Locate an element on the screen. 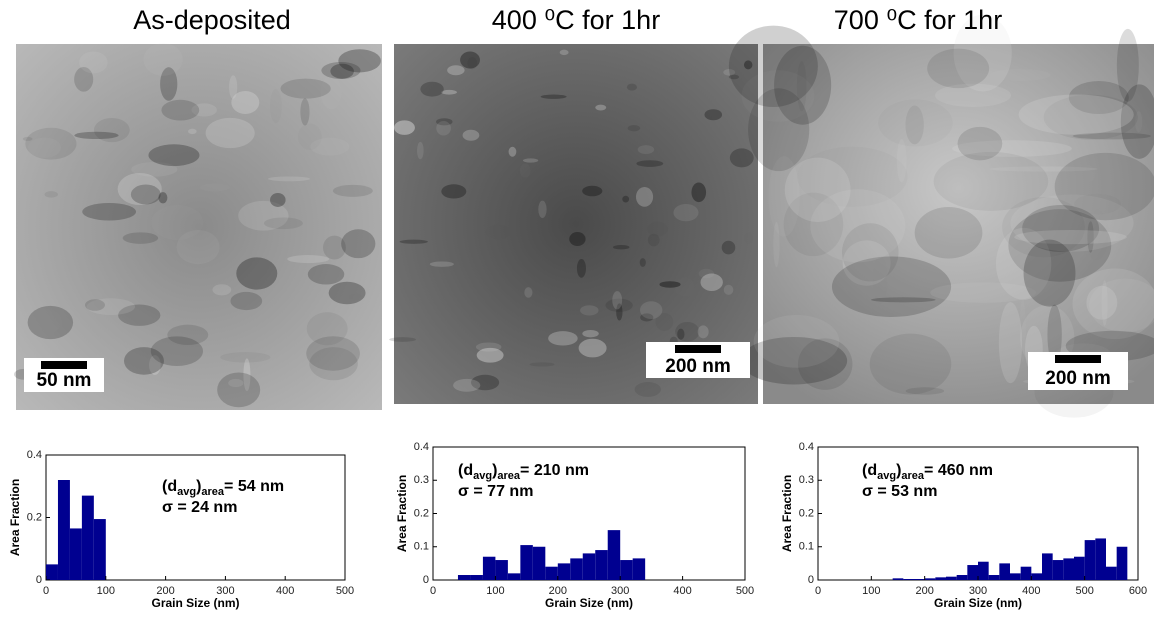 Image resolution: width=1154 pixels, height=626 pixels. annotation: (davg)area= 460 nm is located at coordinates (927, 472).